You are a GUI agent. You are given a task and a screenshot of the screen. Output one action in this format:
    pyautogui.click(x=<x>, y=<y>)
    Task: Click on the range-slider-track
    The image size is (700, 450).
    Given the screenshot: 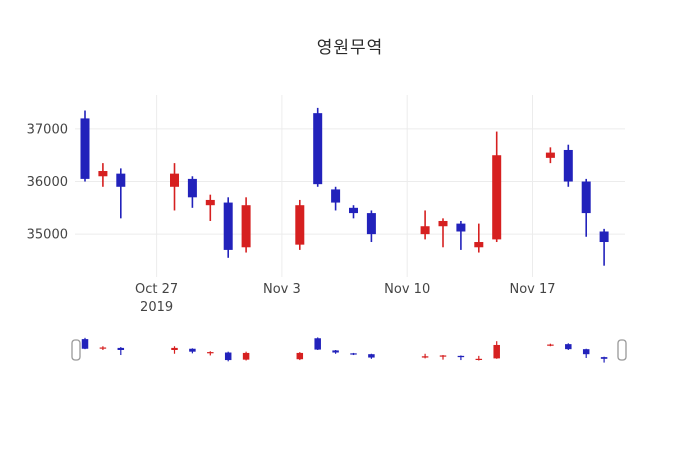 What is the action you would take?
    pyautogui.click(x=350, y=350)
    